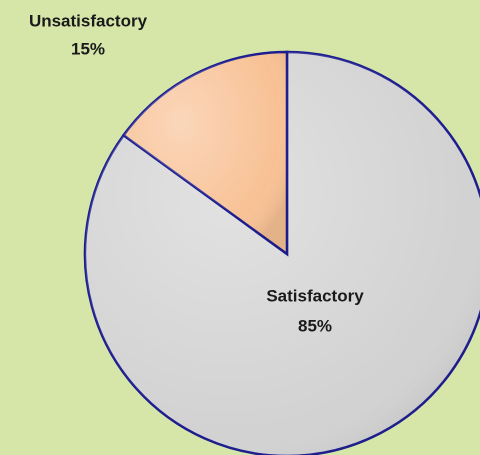 The height and width of the screenshot is (455, 480). Describe the element at coordinates (315, 295) in the screenshot. I see `slice-label: Satisfactory` at that location.